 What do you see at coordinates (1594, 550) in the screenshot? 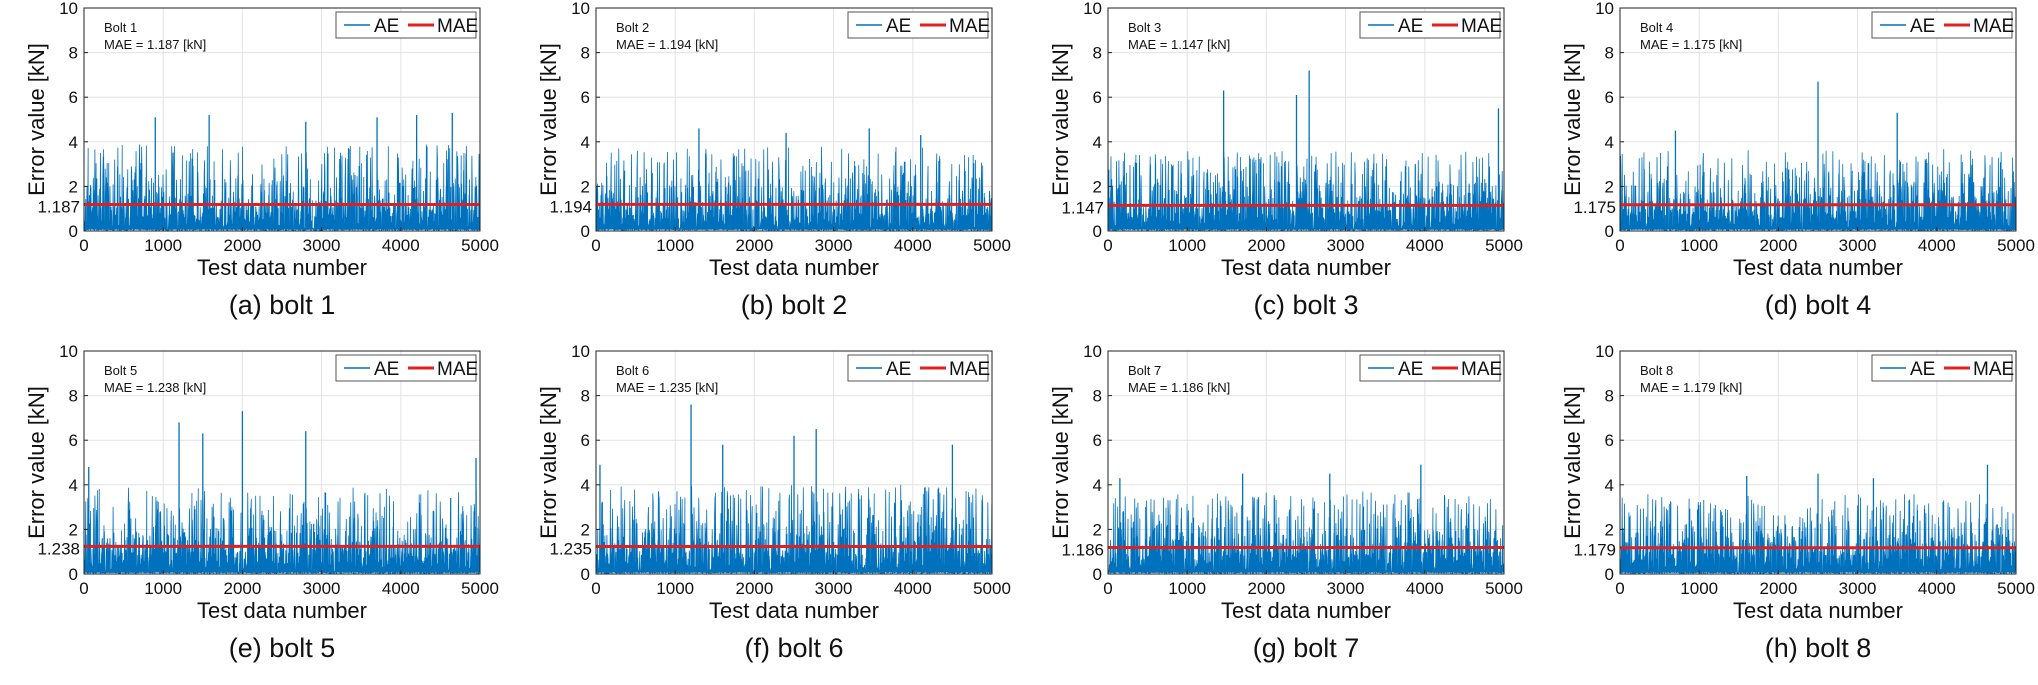
I see `mae-tick-label: 1.179` at bounding box center [1594, 550].